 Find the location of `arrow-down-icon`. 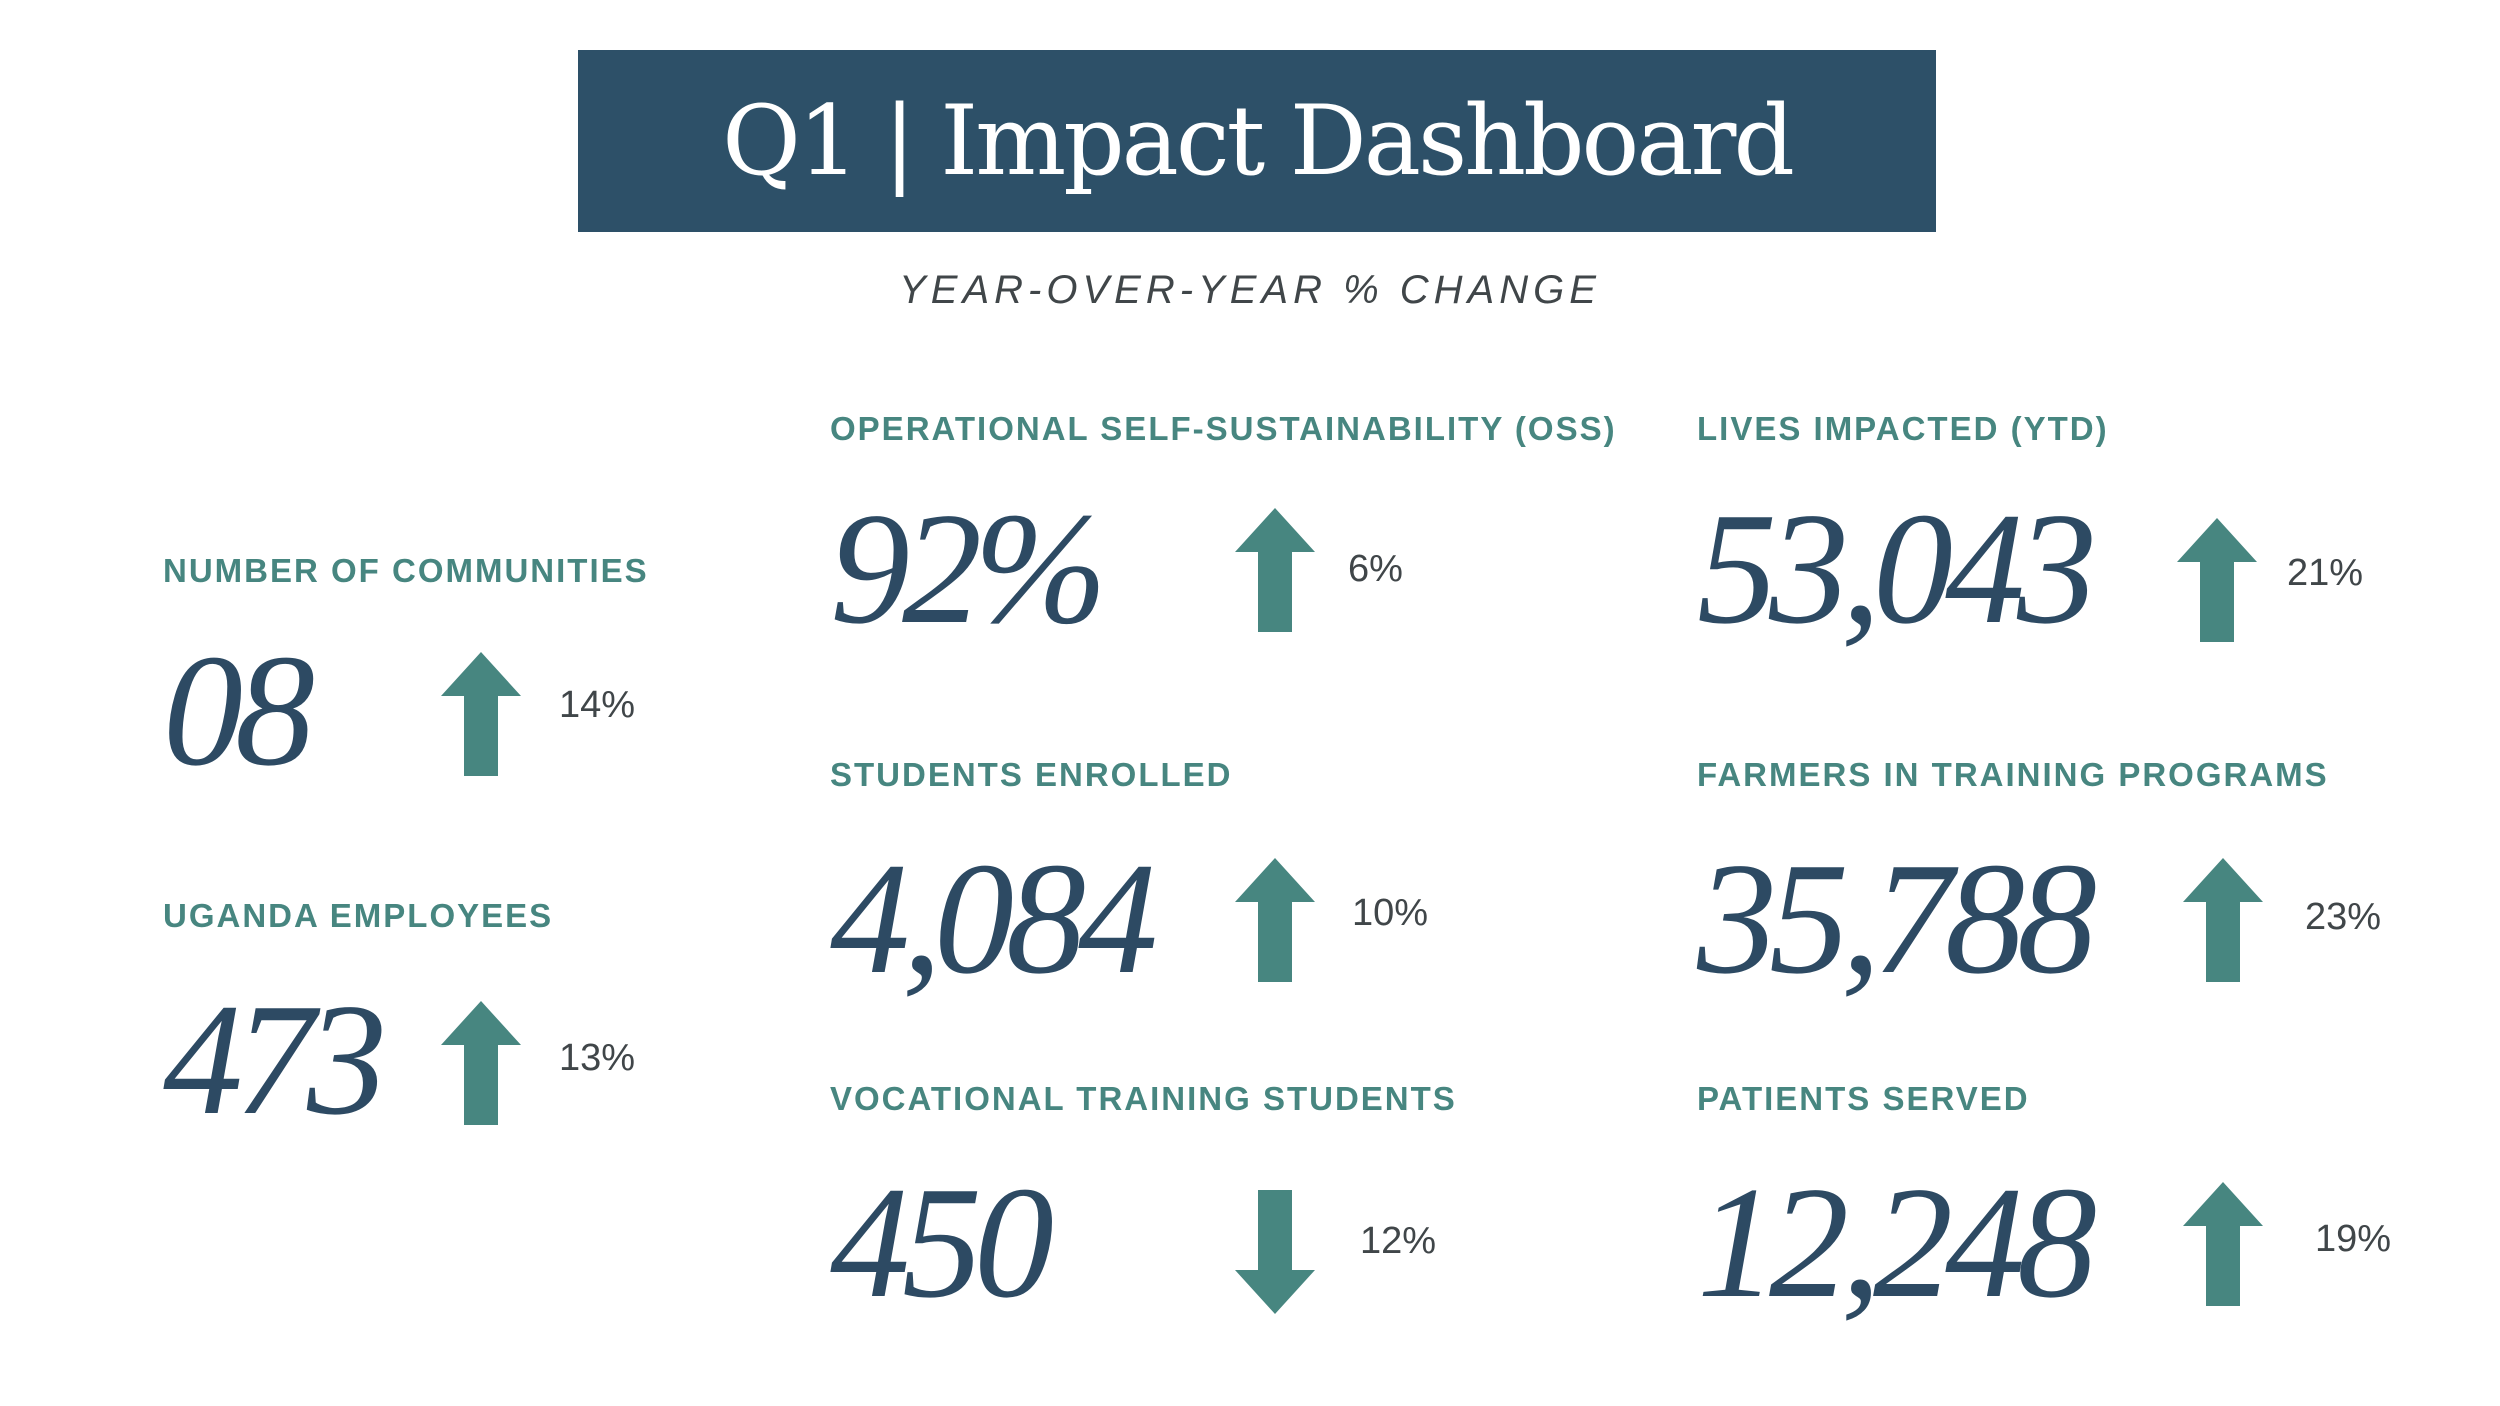

arrow-down-icon is located at coordinates (1275, 1252).